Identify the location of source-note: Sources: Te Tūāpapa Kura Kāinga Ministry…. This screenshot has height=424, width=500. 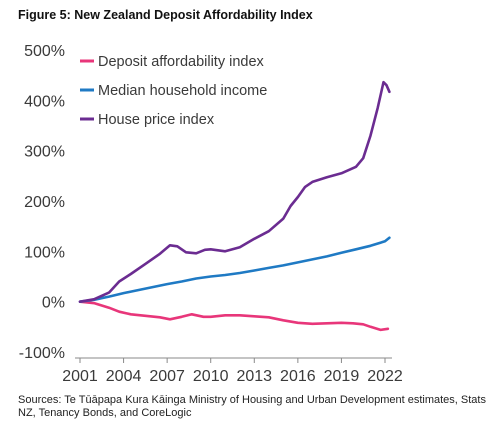
(252, 406).